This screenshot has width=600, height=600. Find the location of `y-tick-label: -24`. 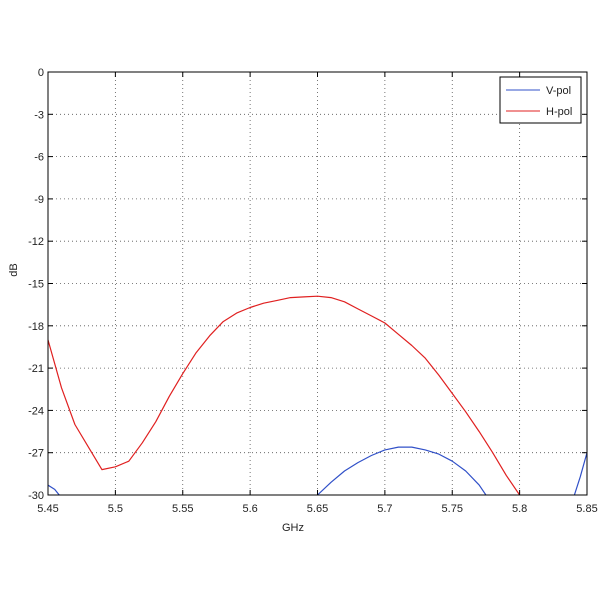

y-tick-label: -24 is located at coordinates (36, 411).